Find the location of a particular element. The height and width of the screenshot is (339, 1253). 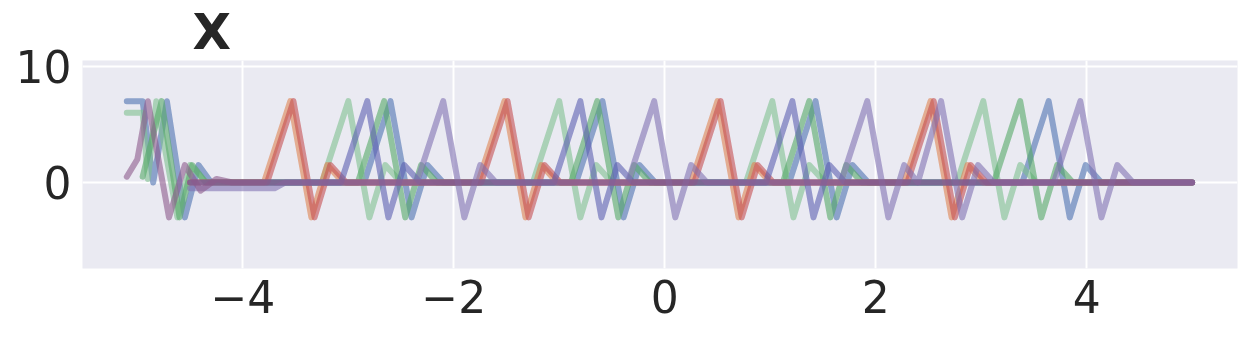

x-tick-label: −4 is located at coordinates (243, 297).